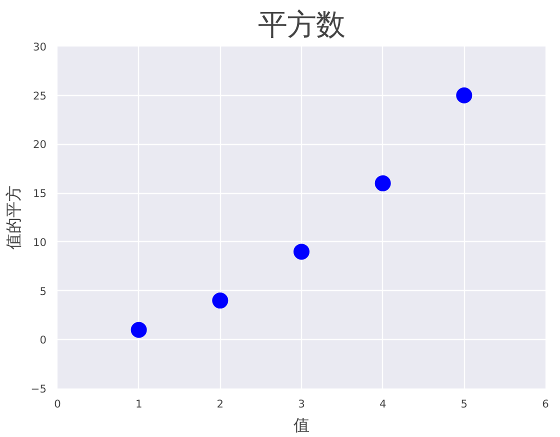  Describe the element at coordinates (39, 242) in the screenshot. I see `y-tick-label: 10` at that location.